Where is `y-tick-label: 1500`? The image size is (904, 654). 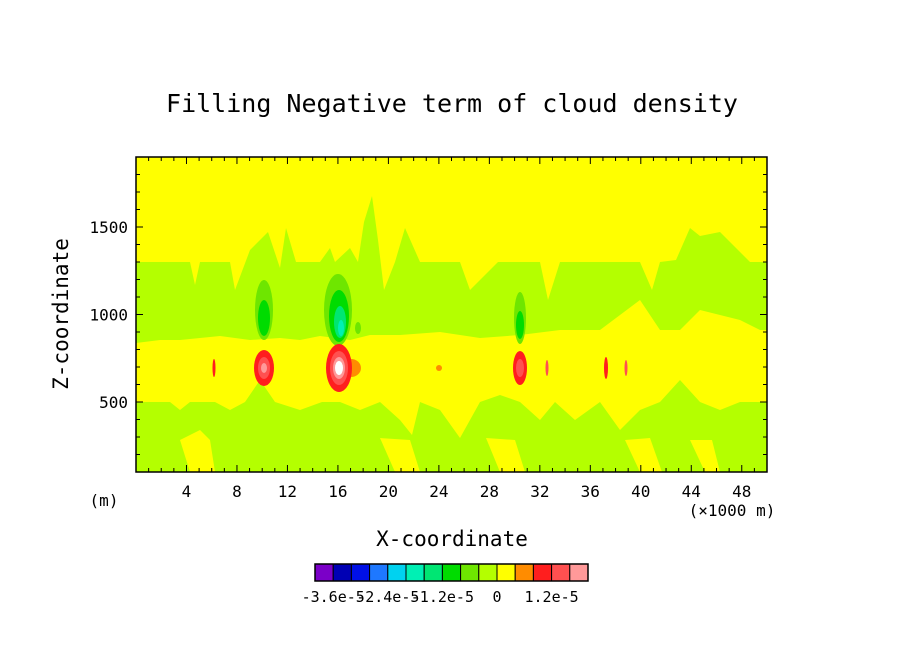 y-tick-label: 1500 is located at coordinates (108, 227).